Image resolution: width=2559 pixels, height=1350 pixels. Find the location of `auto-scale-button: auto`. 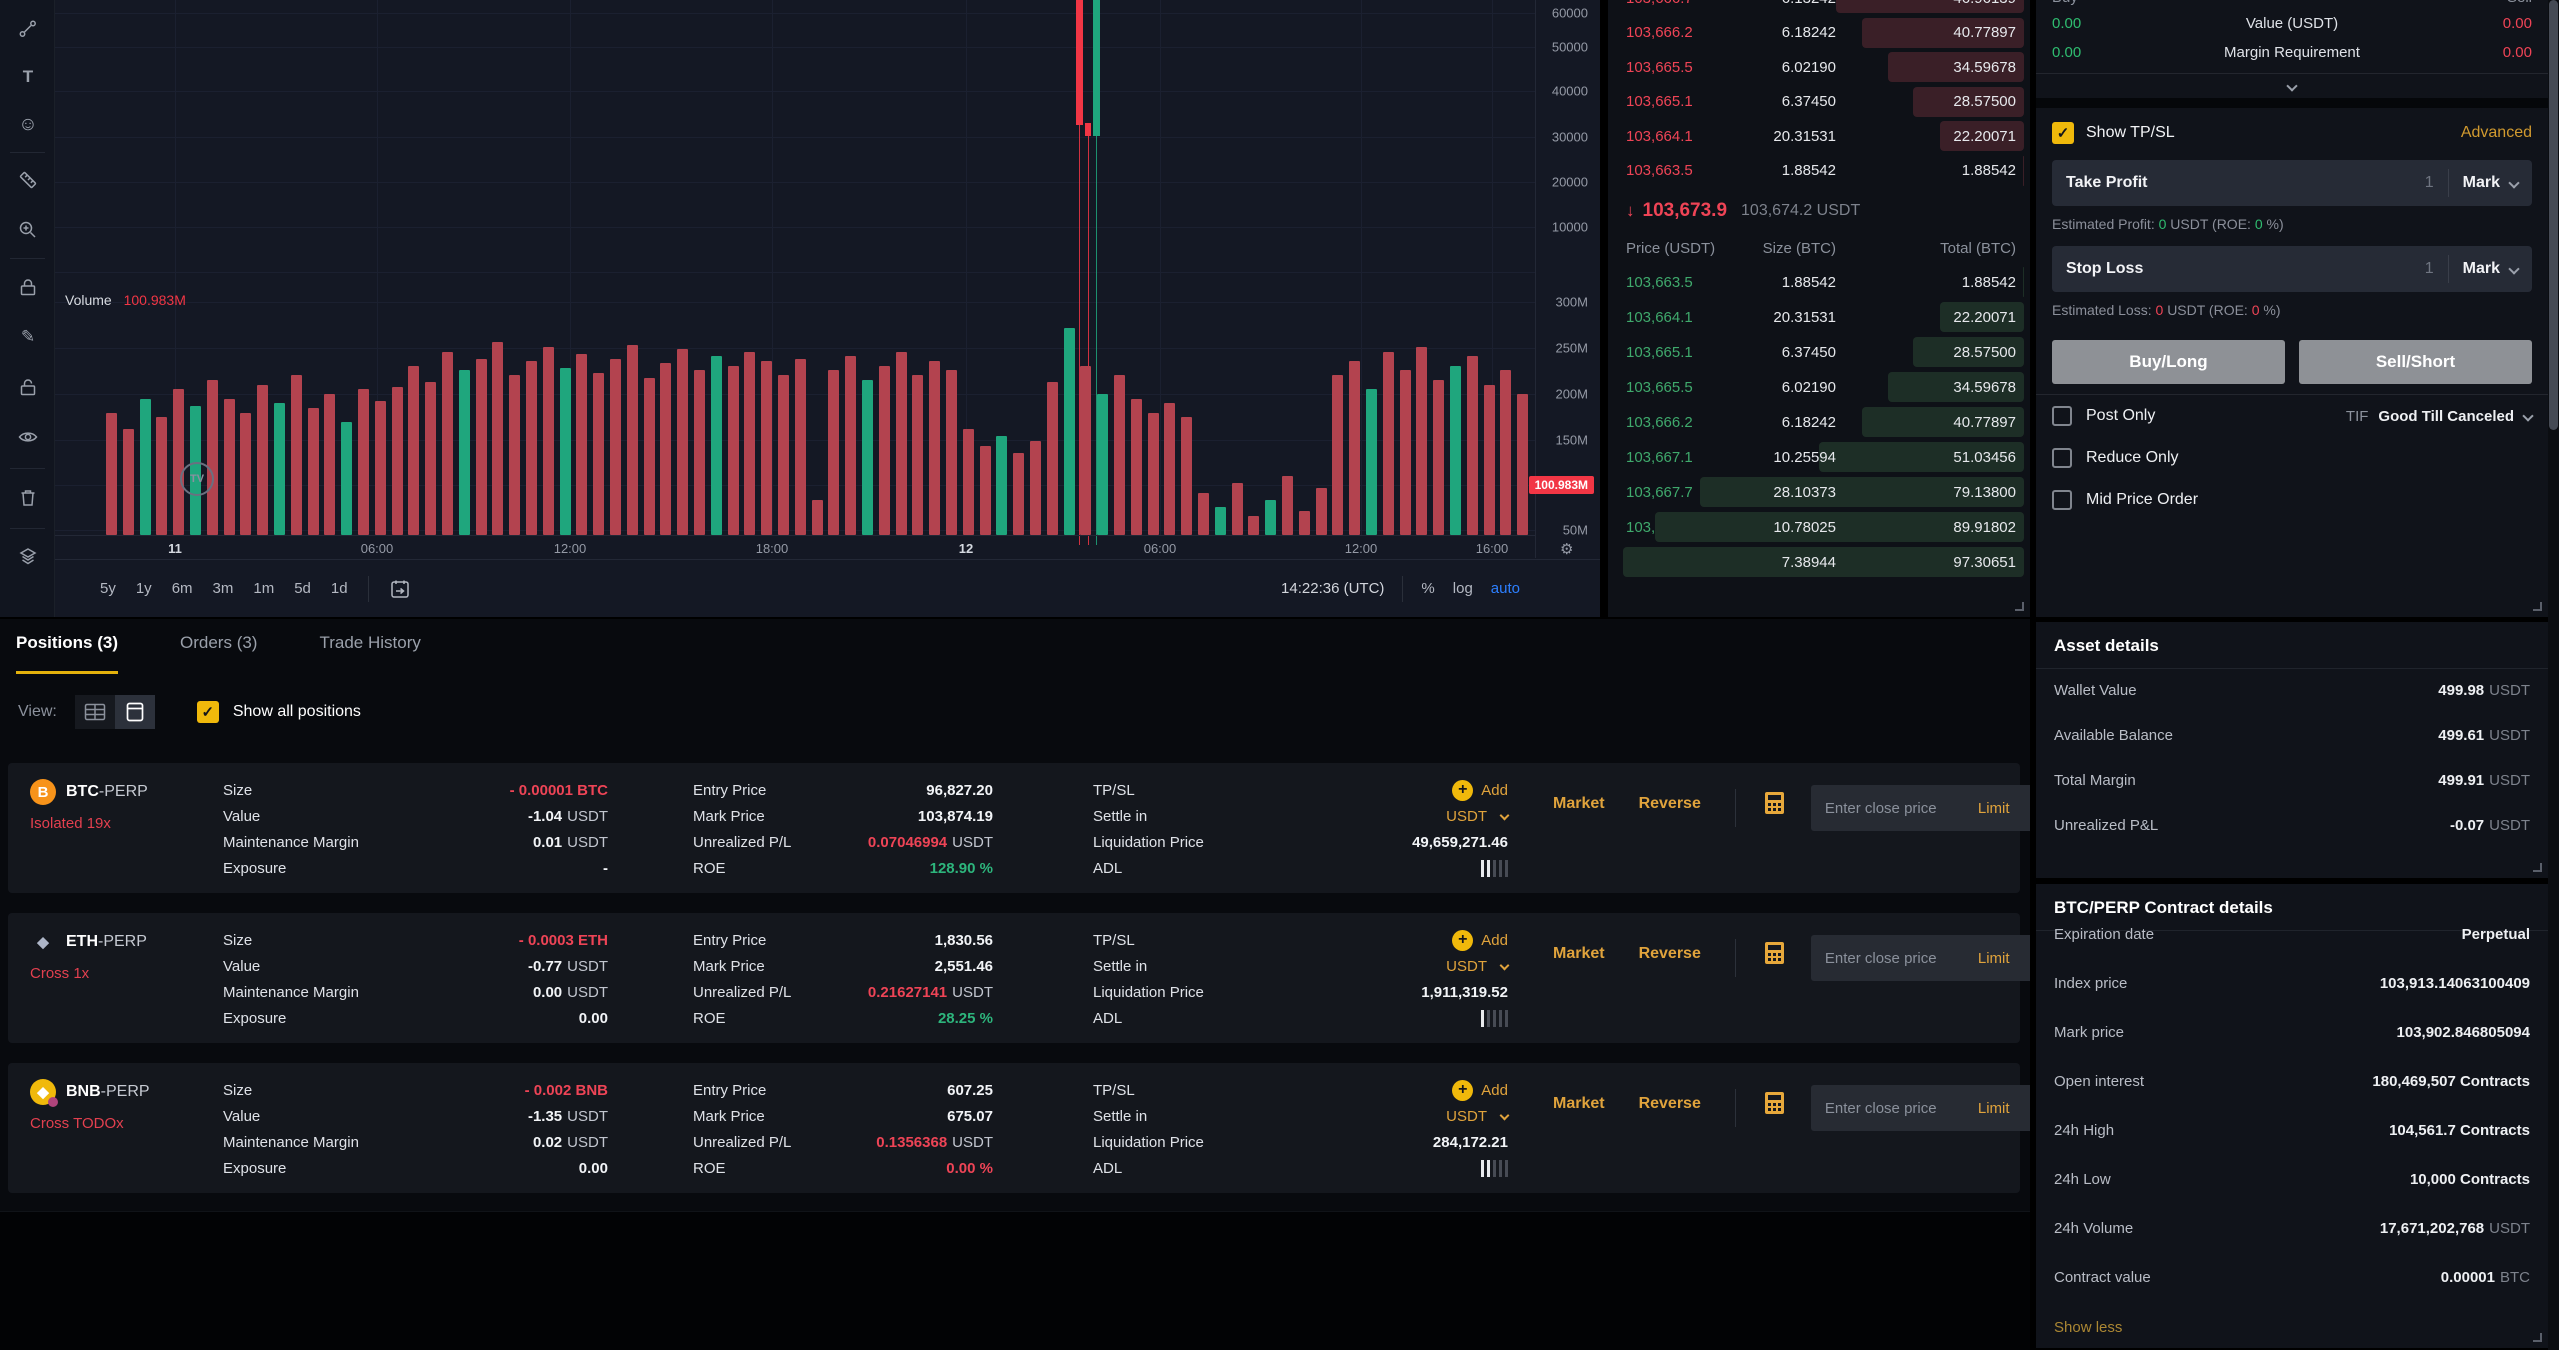

auto-scale-button: auto is located at coordinates (1505, 588).